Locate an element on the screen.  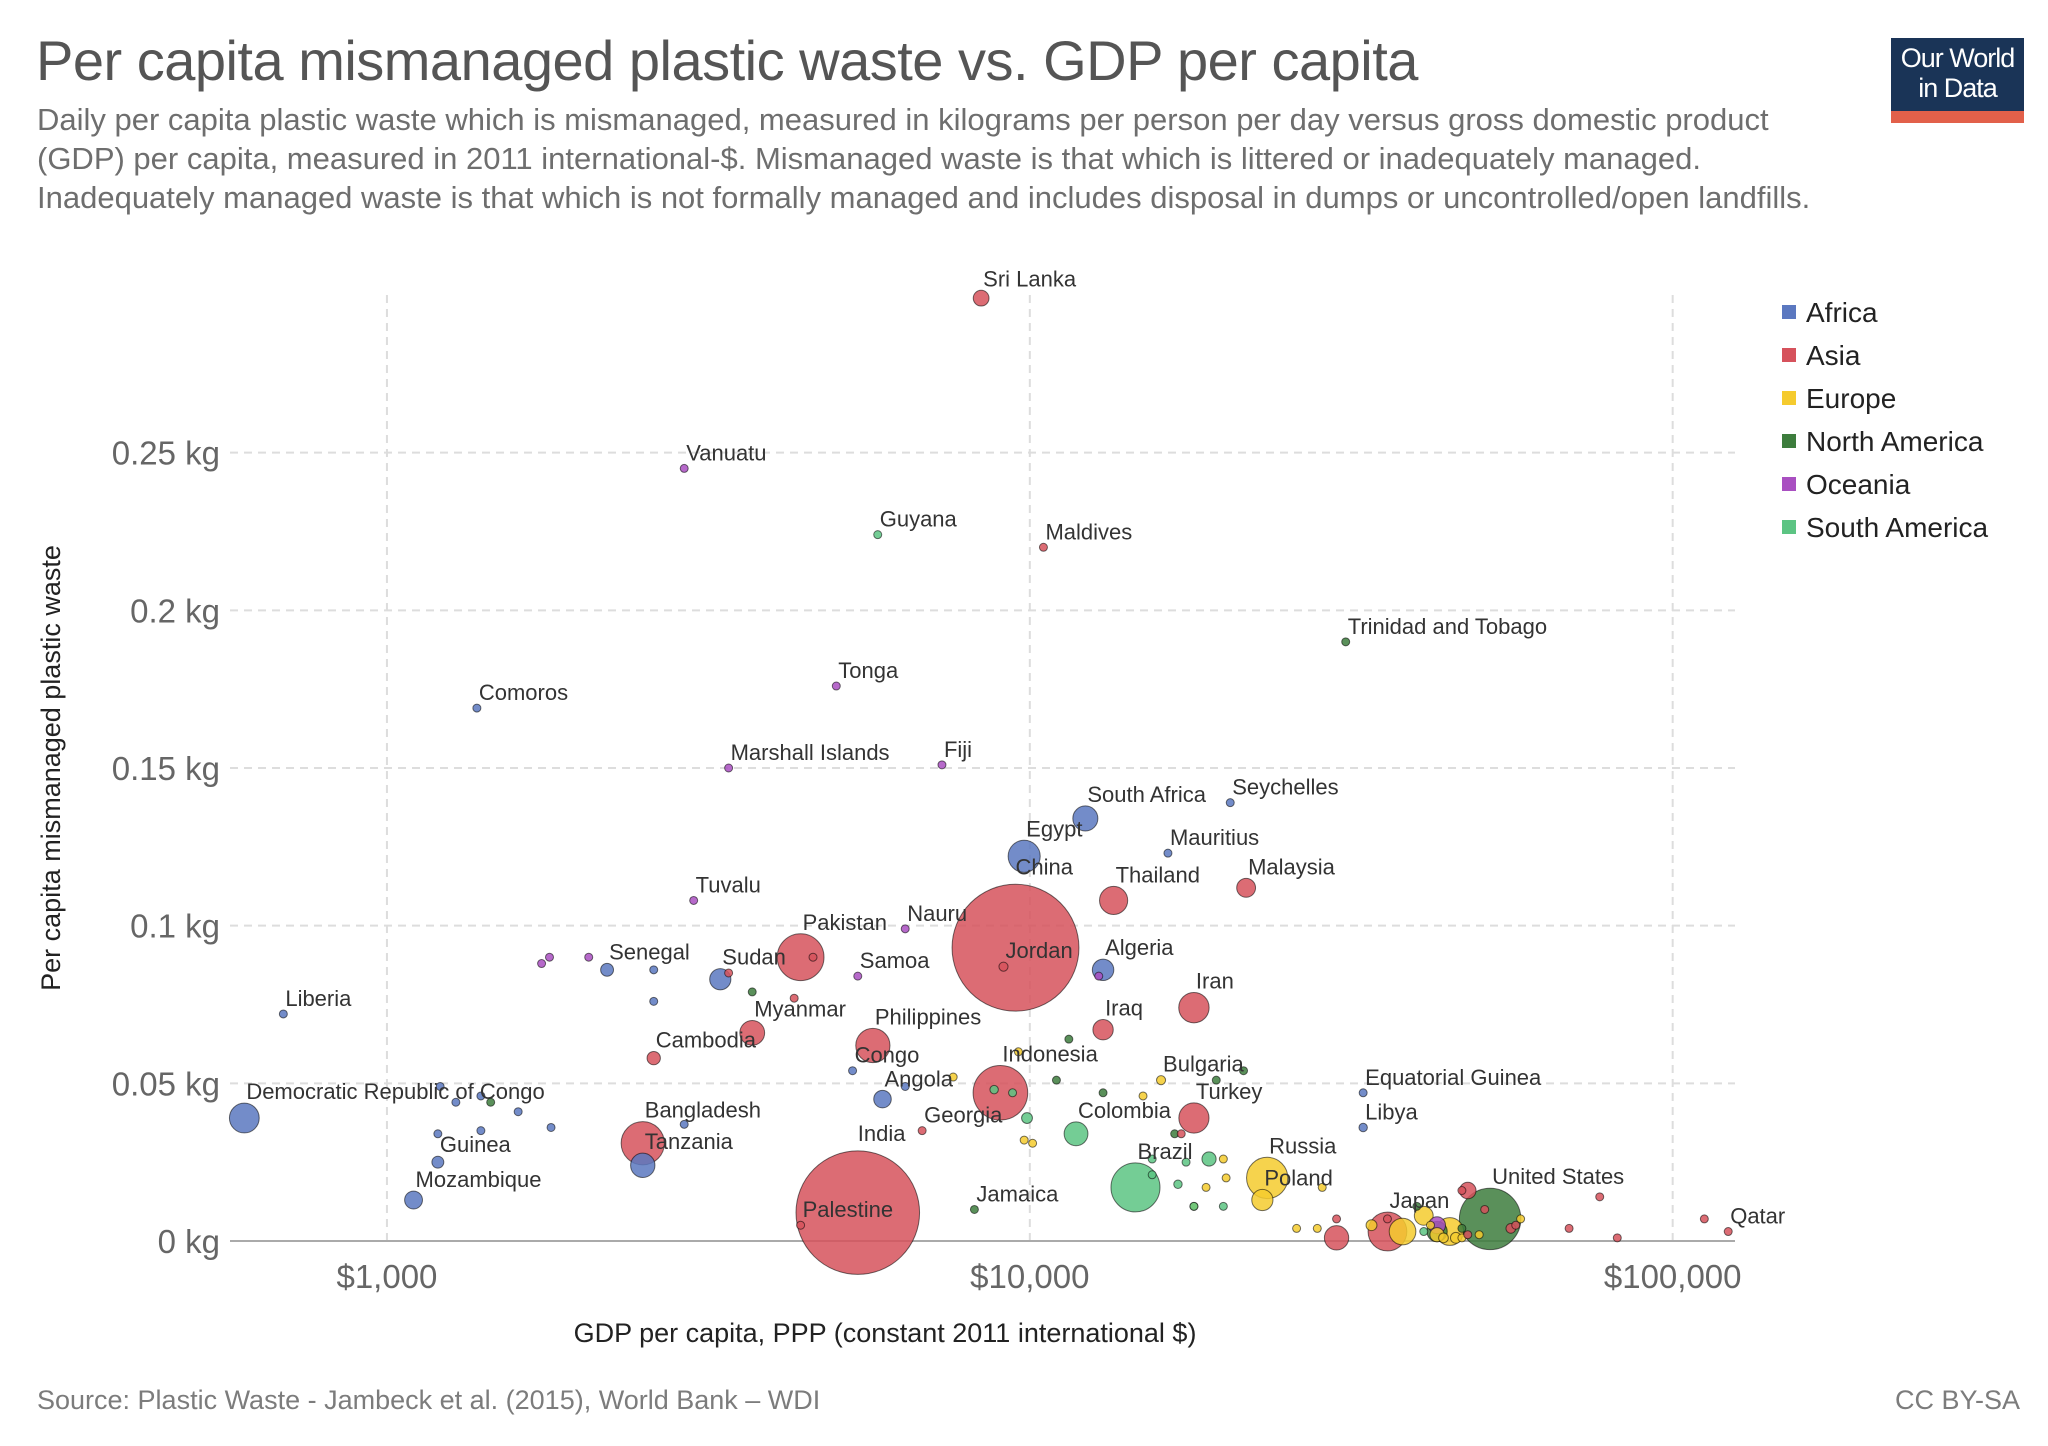
point-angola is located at coordinates (882, 1099).